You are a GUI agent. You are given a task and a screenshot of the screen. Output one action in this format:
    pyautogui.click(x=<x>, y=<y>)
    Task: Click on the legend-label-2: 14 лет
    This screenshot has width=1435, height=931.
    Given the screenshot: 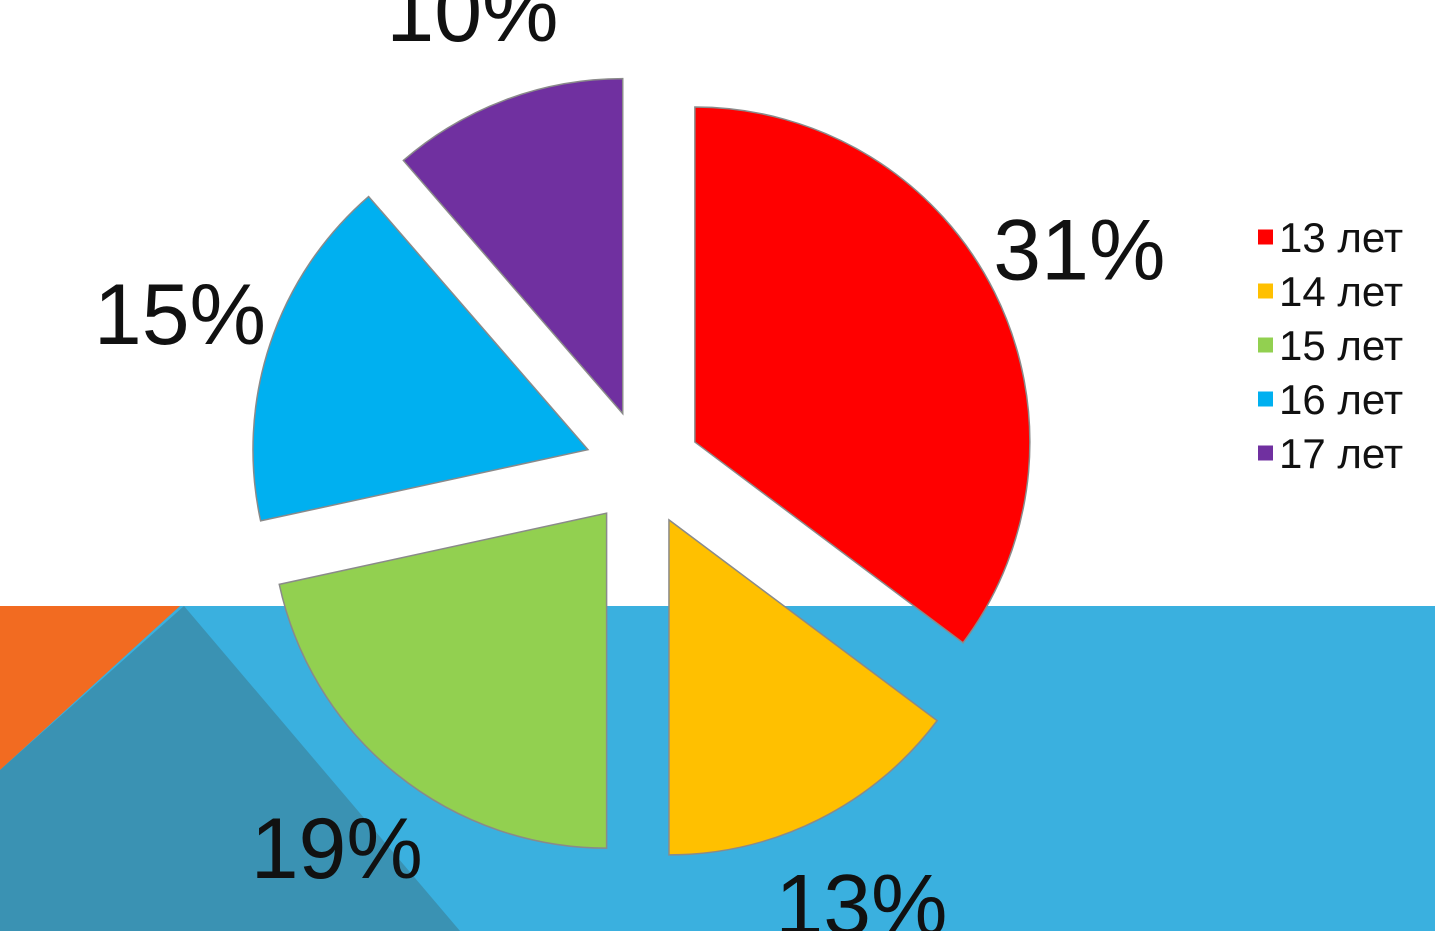 What is the action you would take?
    pyautogui.click(x=1341, y=291)
    